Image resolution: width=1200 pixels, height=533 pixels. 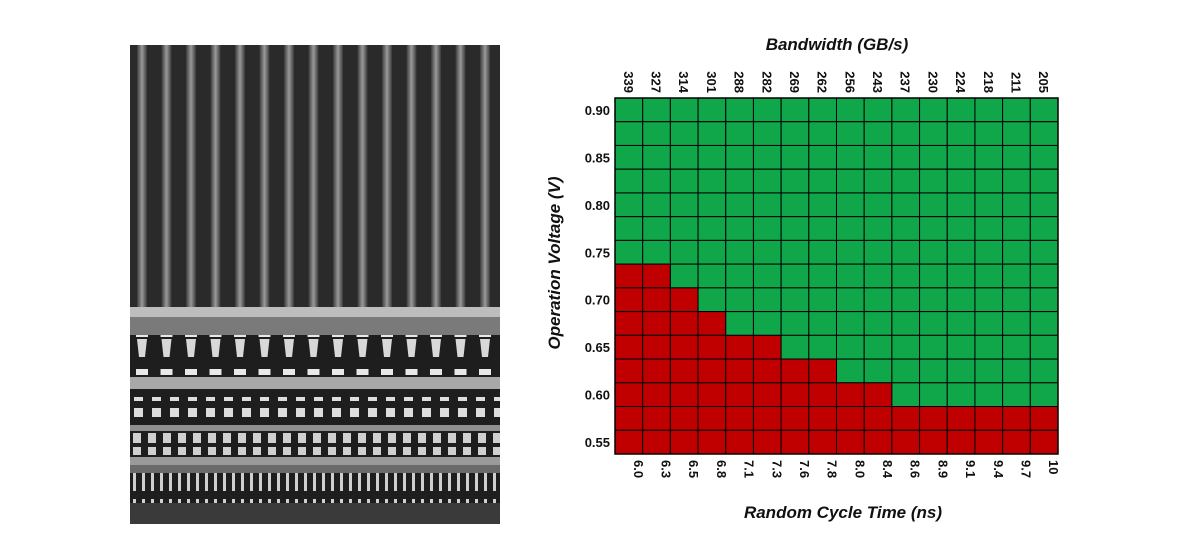 What do you see at coordinates (711, 82) in the screenshot?
I see `x2-tick-label: 301` at bounding box center [711, 82].